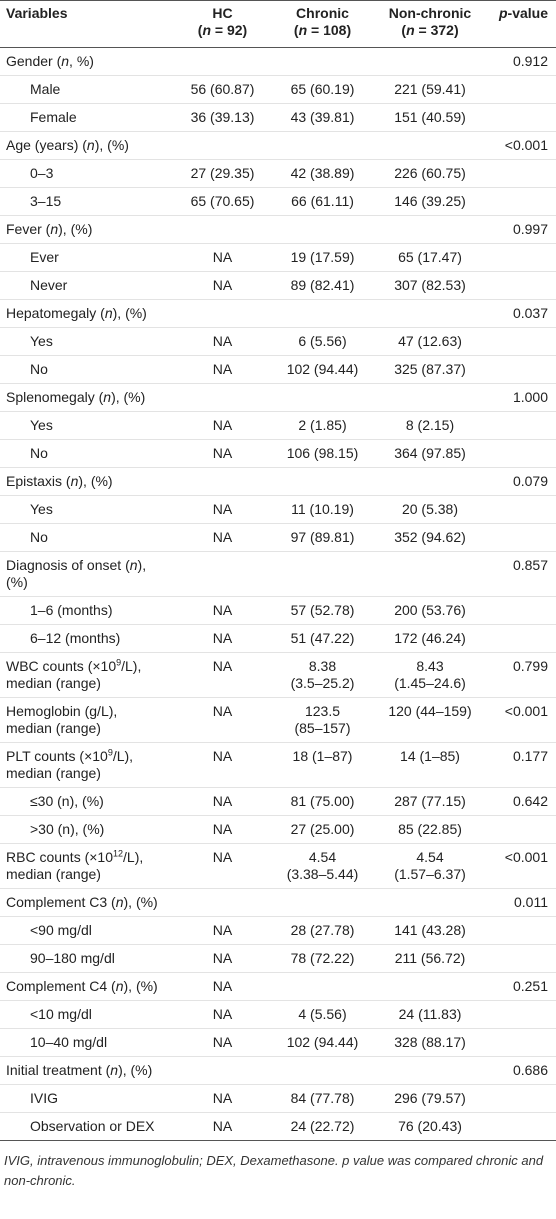  Describe the element at coordinates (92, 1126) in the screenshot. I see `cell-text: Observation or DEX` at that location.